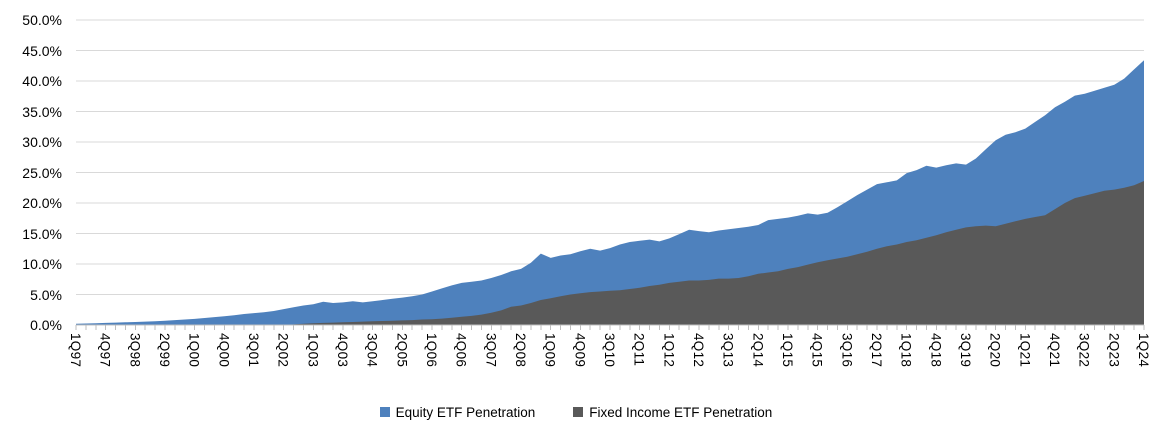 This screenshot has width=1152, height=447. Describe the element at coordinates (669, 350) in the screenshot. I see `x-axis-tick-label: 1Q12` at that location.